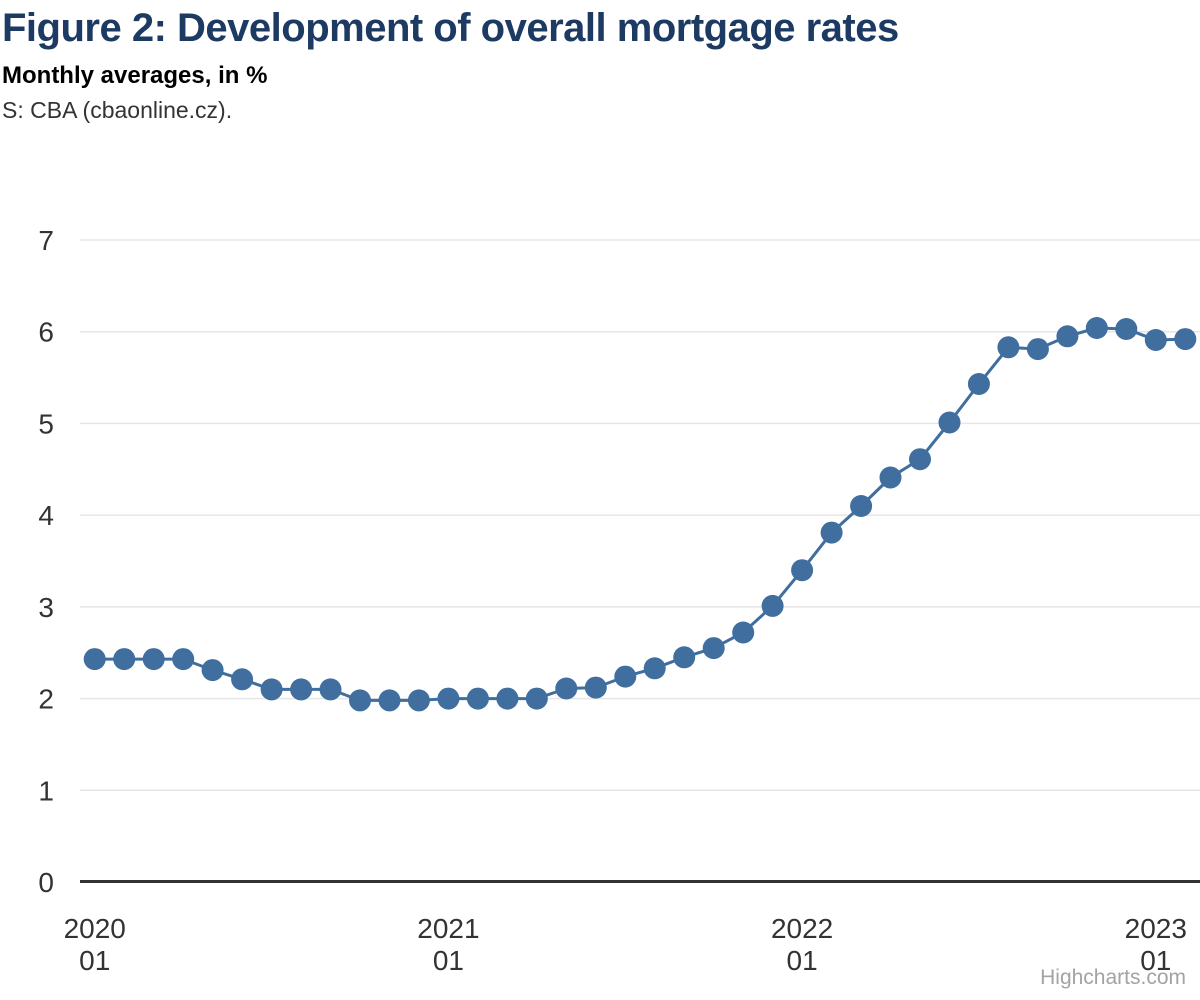  What do you see at coordinates (46, 332) in the screenshot?
I see `y-axis-label: 6` at bounding box center [46, 332].